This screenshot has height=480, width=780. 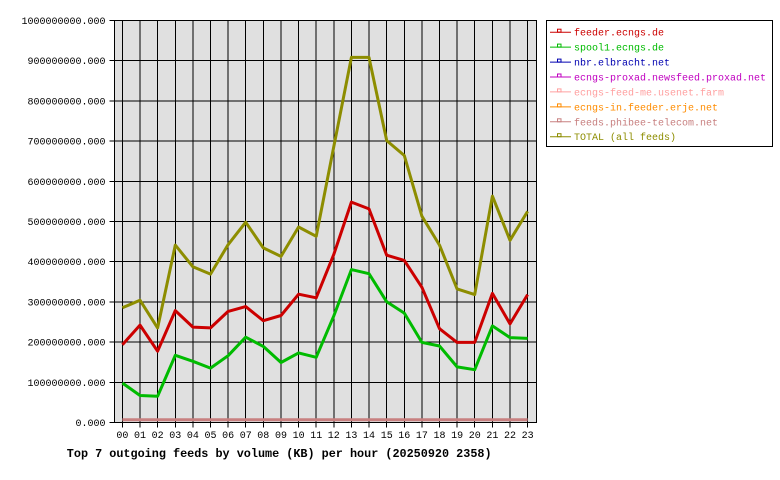 What do you see at coordinates (422, 436) in the screenshot?
I see `svg-text: 17` at bounding box center [422, 436].